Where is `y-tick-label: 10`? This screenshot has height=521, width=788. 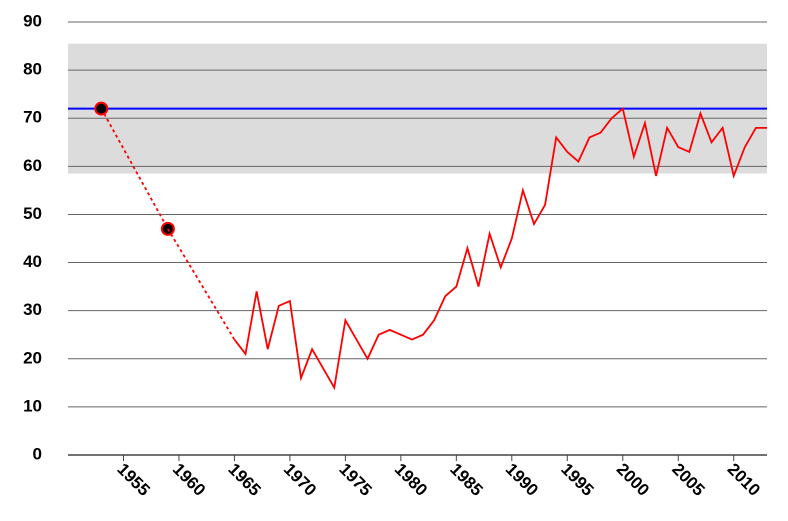
y-tick-label: 10 is located at coordinates (32, 405).